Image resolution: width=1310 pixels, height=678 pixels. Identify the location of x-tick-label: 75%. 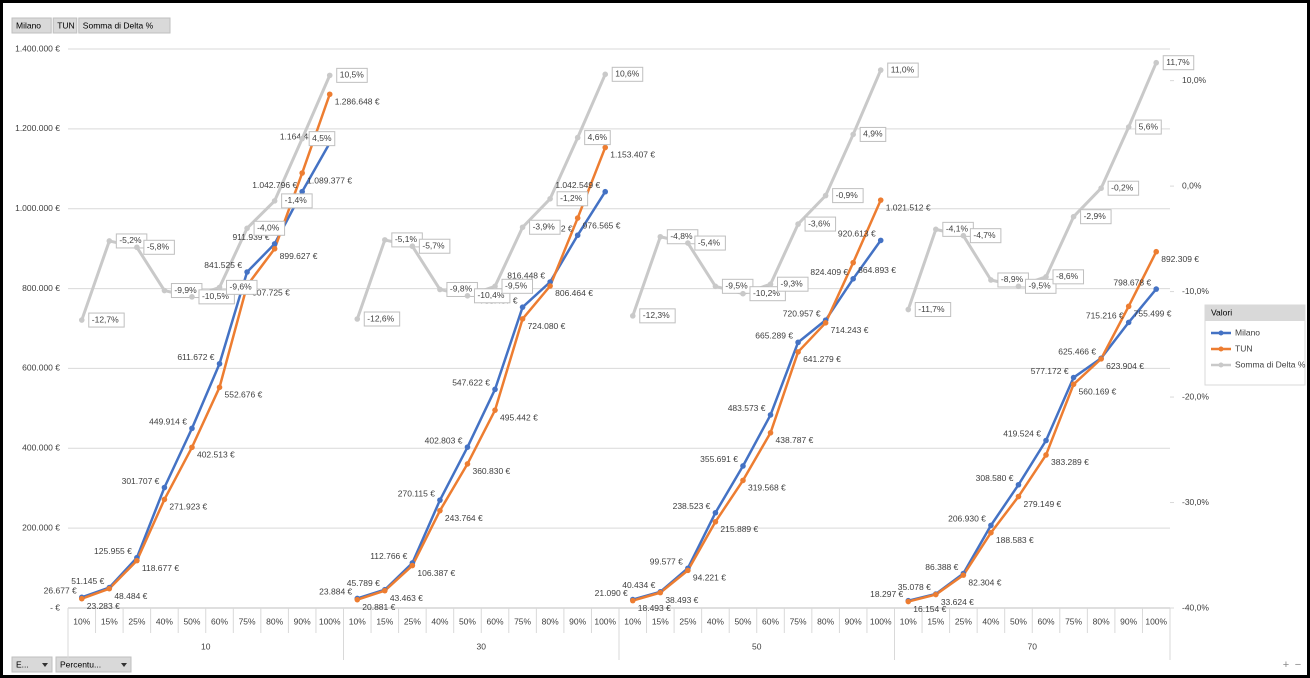
(1073, 621).